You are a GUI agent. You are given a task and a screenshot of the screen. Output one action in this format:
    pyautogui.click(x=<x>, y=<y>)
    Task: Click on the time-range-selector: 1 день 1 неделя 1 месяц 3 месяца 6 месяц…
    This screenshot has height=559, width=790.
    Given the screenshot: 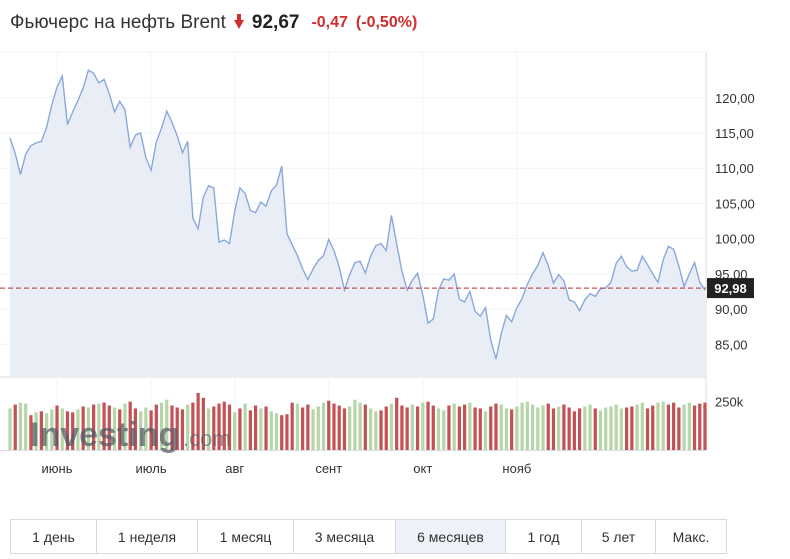 What is the action you would take?
    pyautogui.click(x=368, y=536)
    